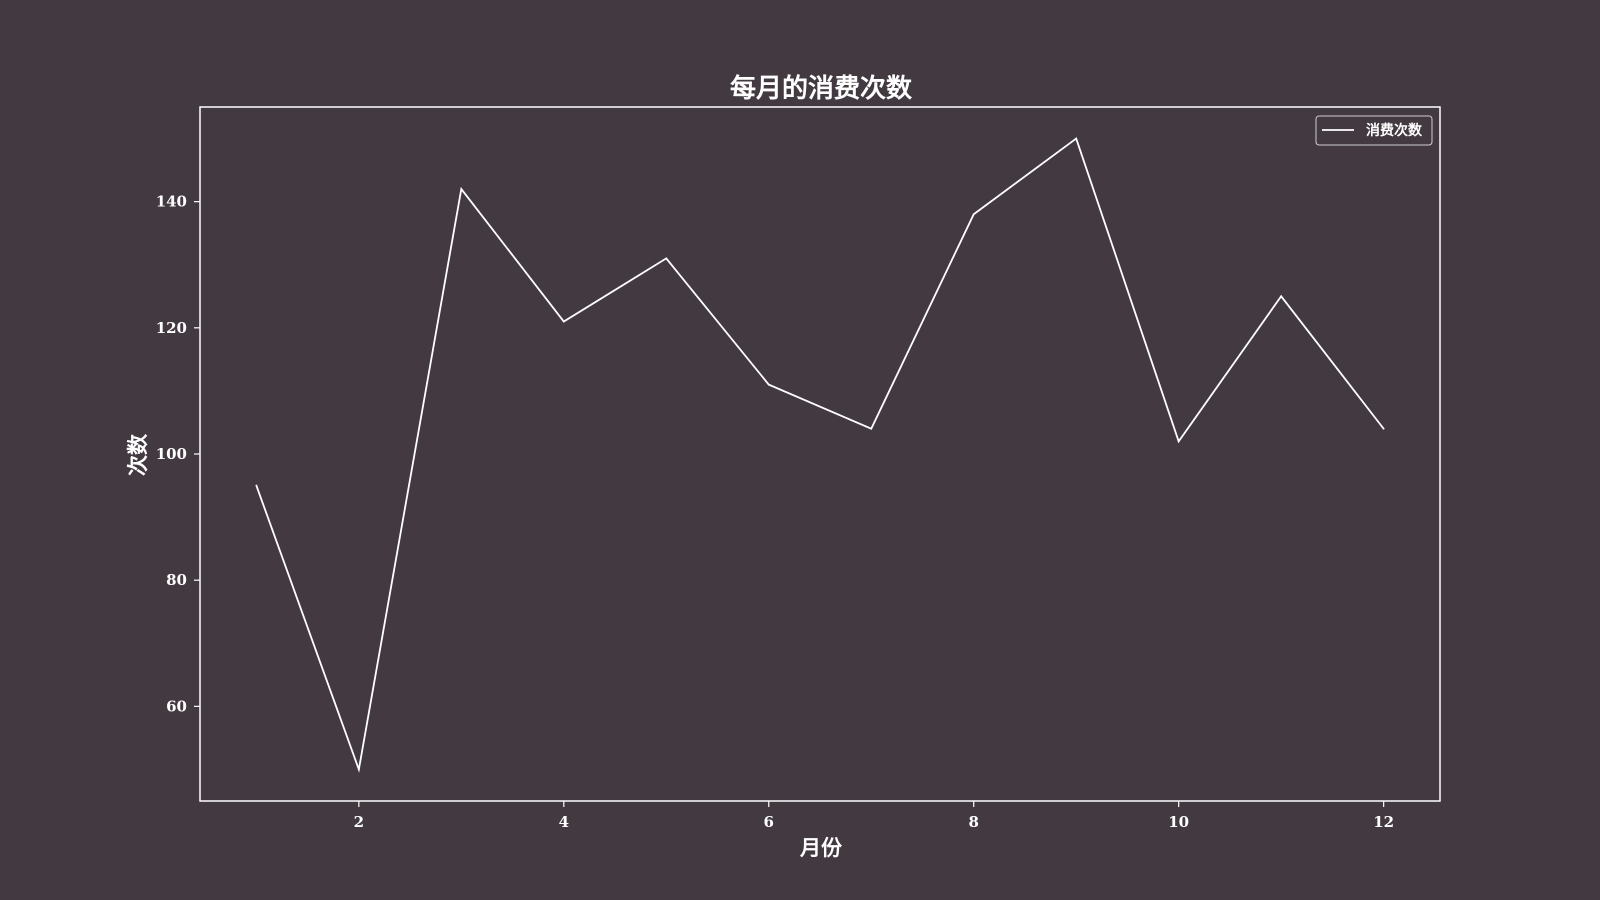  I want to click on x-axis-label: 月份, so click(821, 847).